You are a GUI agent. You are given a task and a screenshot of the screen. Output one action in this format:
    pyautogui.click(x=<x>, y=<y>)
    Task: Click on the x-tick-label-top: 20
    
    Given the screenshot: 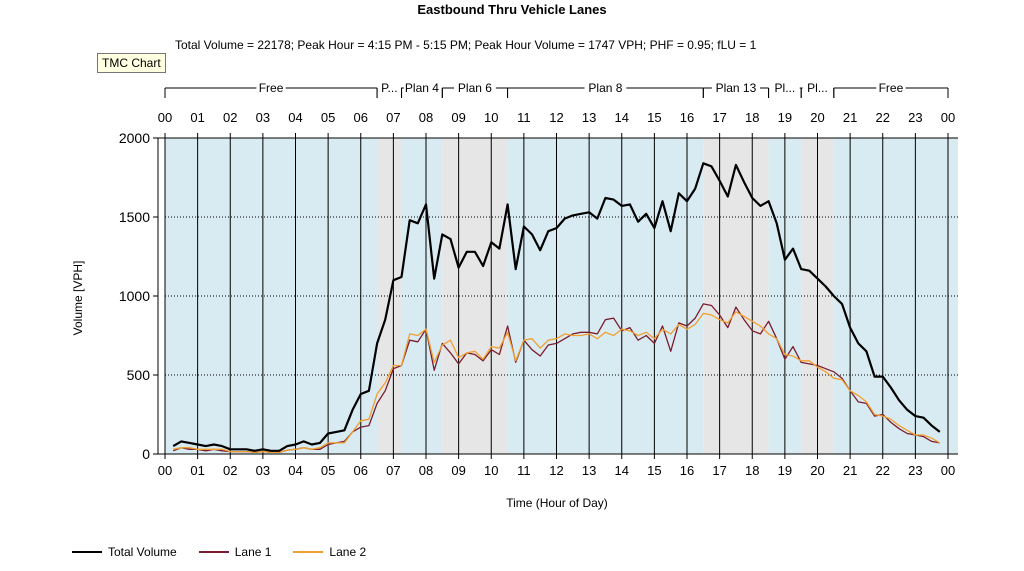 What is the action you would take?
    pyautogui.click(x=817, y=117)
    